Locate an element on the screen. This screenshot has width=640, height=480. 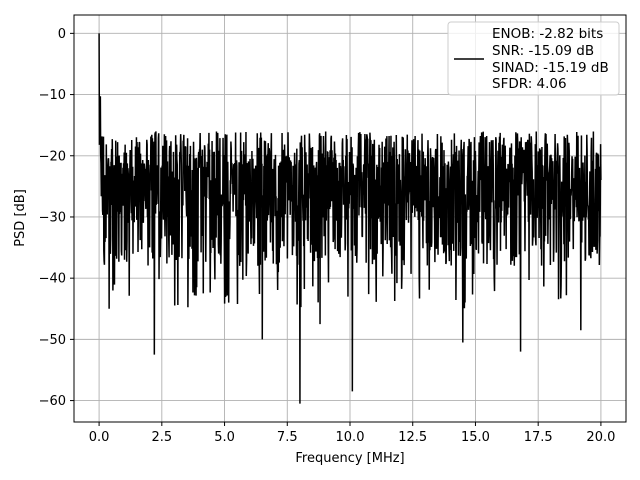
x-tick-label: 2.5 is located at coordinates (161, 437).